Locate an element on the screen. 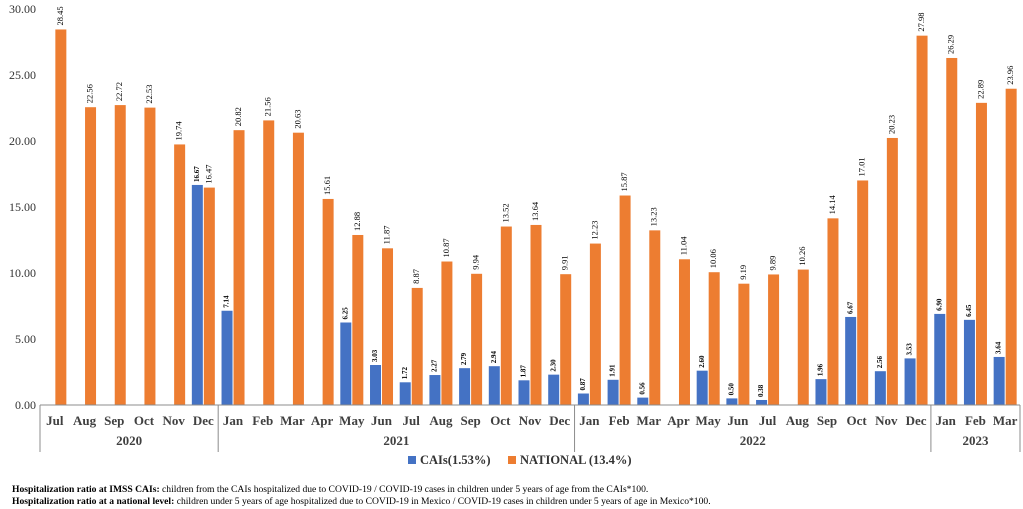 The height and width of the screenshot is (509, 1023). legend-label-national: NATIONAL (13.4%) is located at coordinates (576, 460).